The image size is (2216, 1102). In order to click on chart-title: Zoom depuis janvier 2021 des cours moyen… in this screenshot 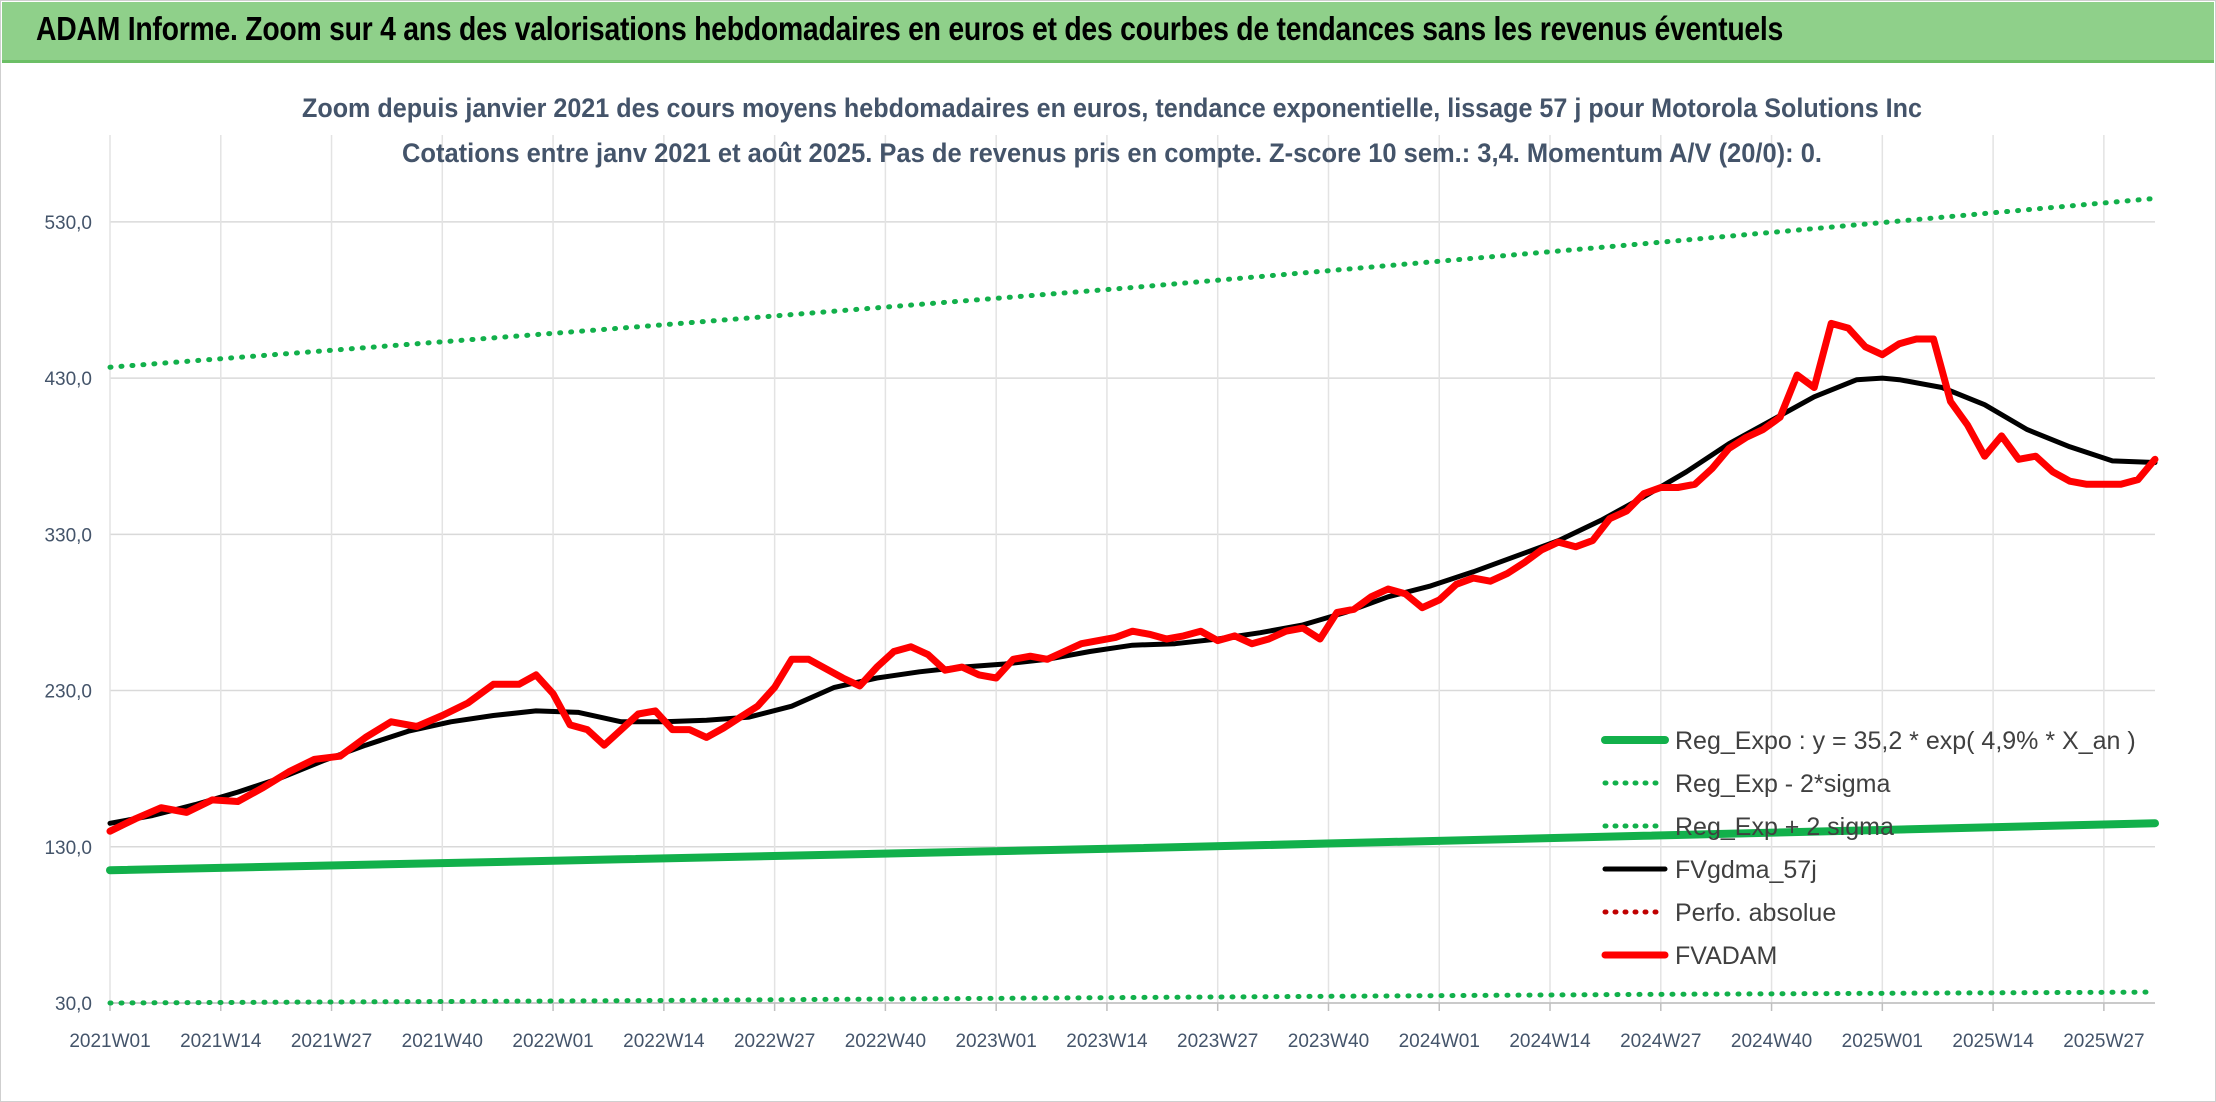, I will do `click(1112, 130)`.